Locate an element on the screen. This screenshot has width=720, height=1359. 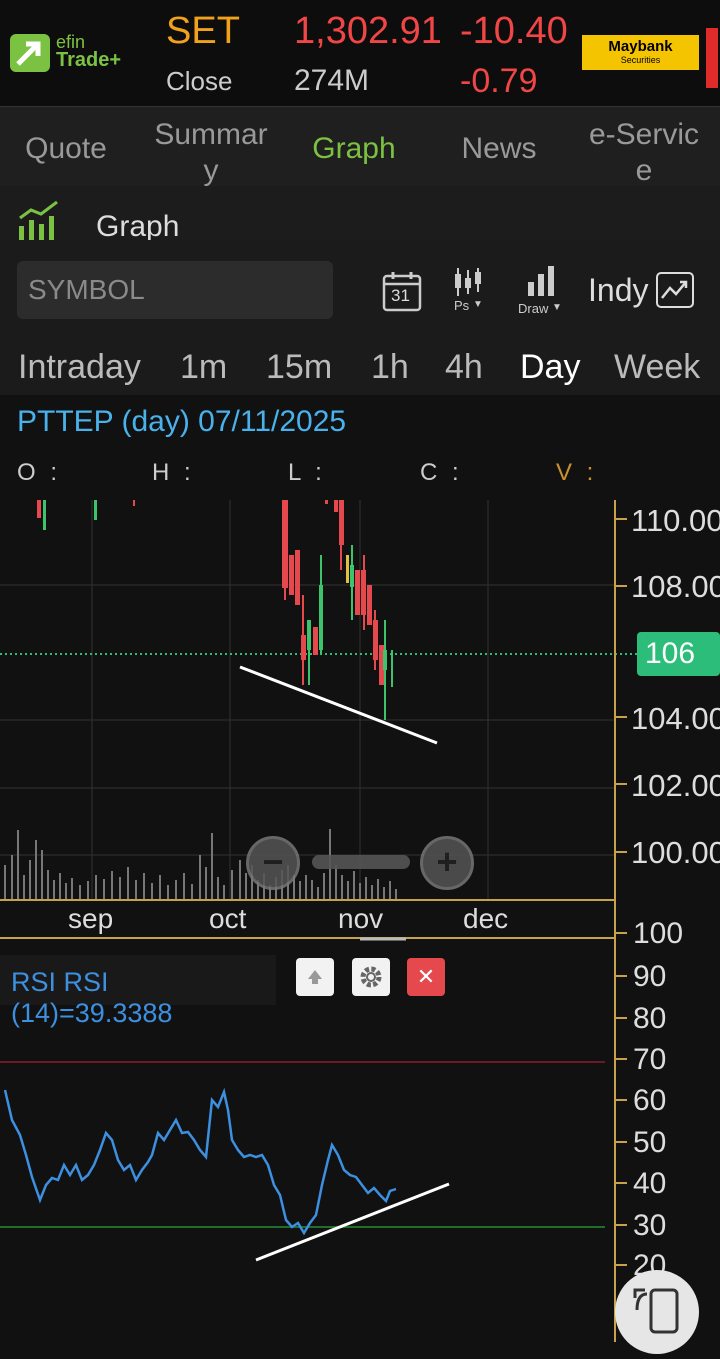
trend-chart-icon is located at coordinates (675, 290).